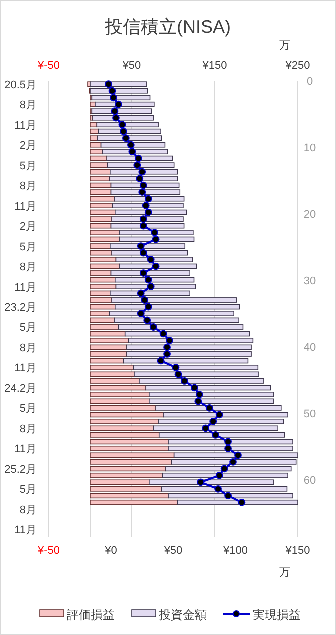 The width and height of the screenshot is (336, 635). Describe the element at coordinates (91, 615) in the screenshot. I see `legend-label: 評価損益` at that location.